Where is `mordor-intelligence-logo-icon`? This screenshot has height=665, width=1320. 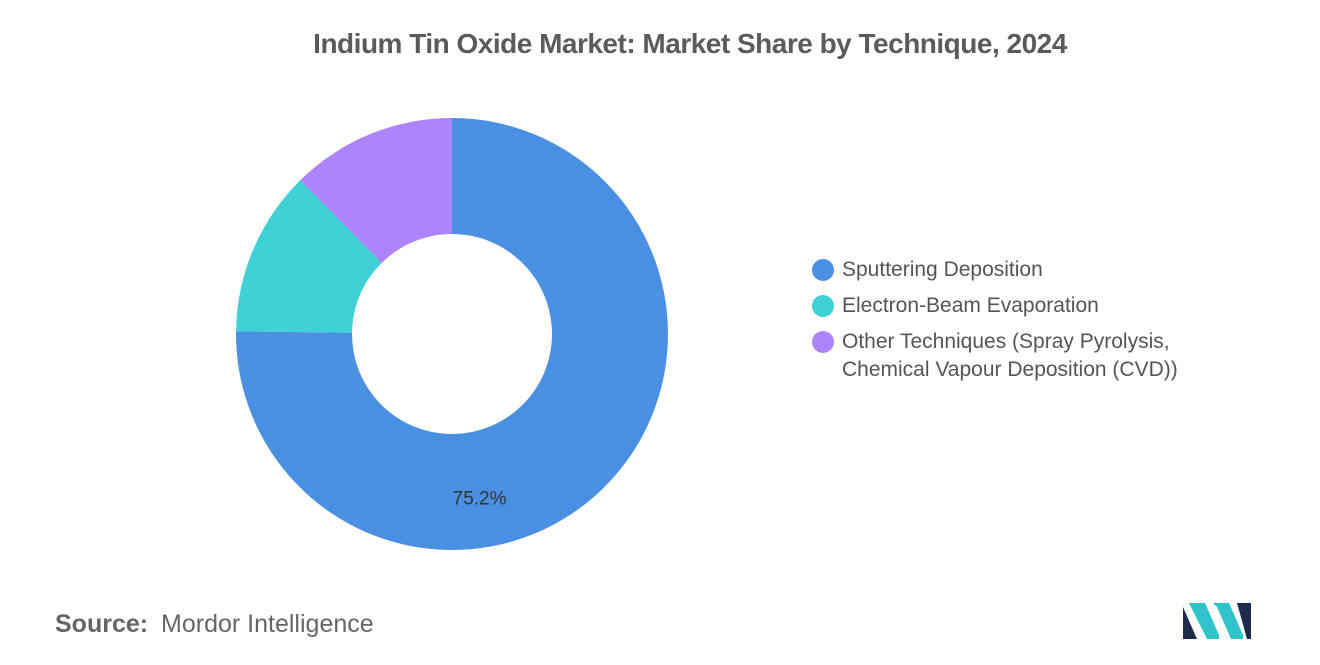 mordor-intelligence-logo-icon is located at coordinates (1217, 621).